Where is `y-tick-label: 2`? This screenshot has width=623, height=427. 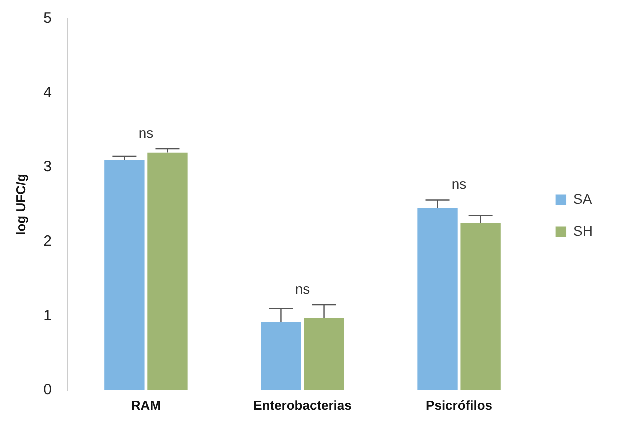
y-tick-label: 2 is located at coordinates (48, 241).